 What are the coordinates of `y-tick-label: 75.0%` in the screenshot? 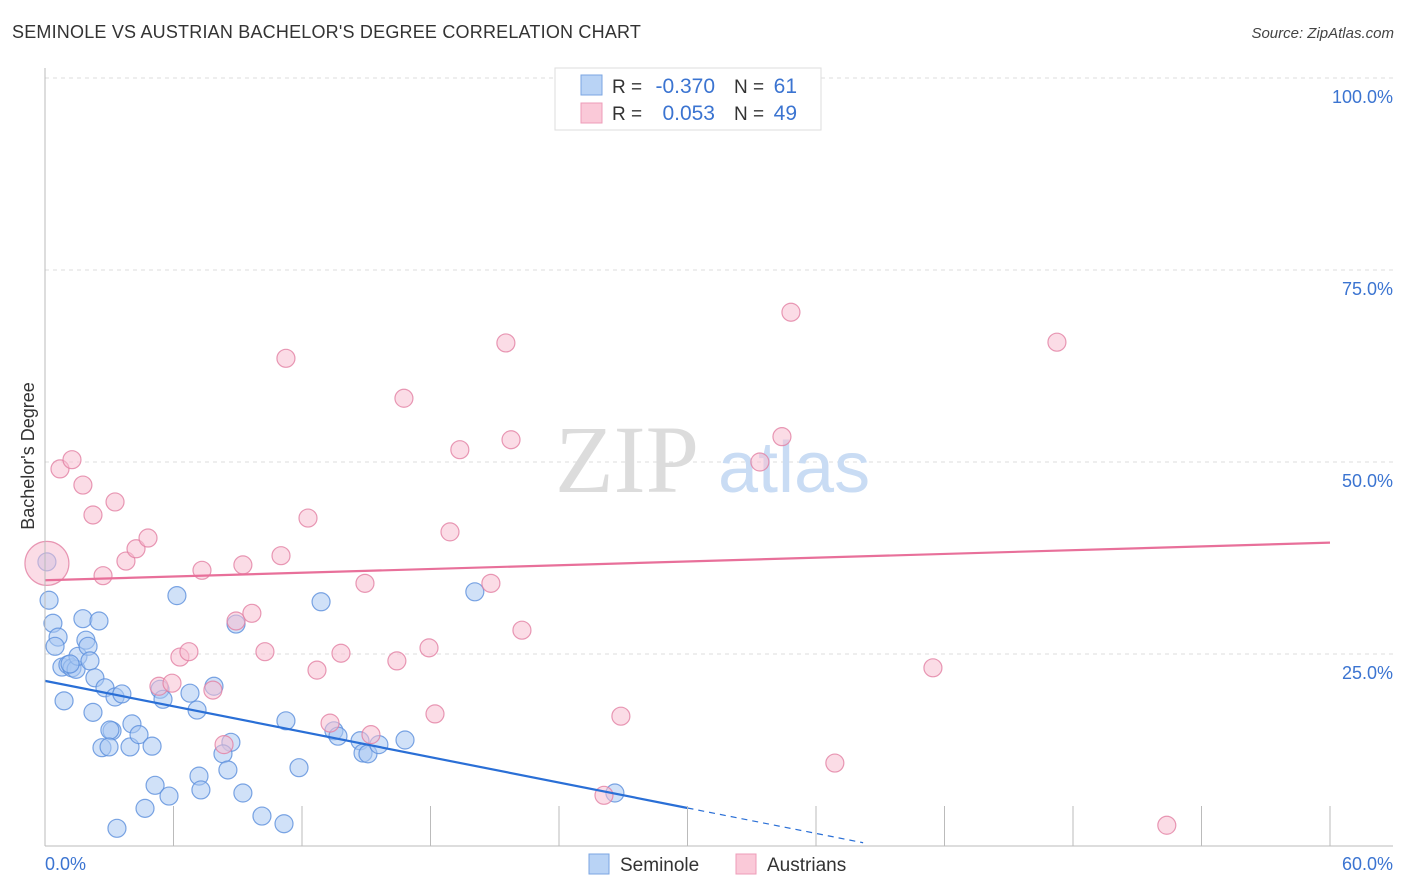 It's located at (1367, 289).